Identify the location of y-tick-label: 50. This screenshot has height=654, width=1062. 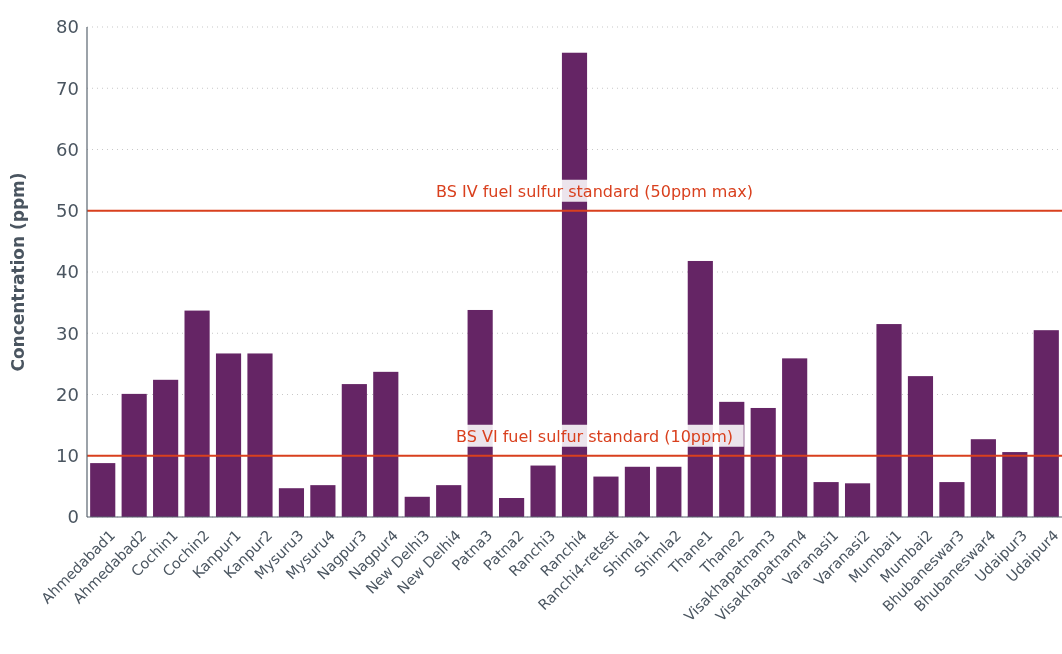
(67, 211).